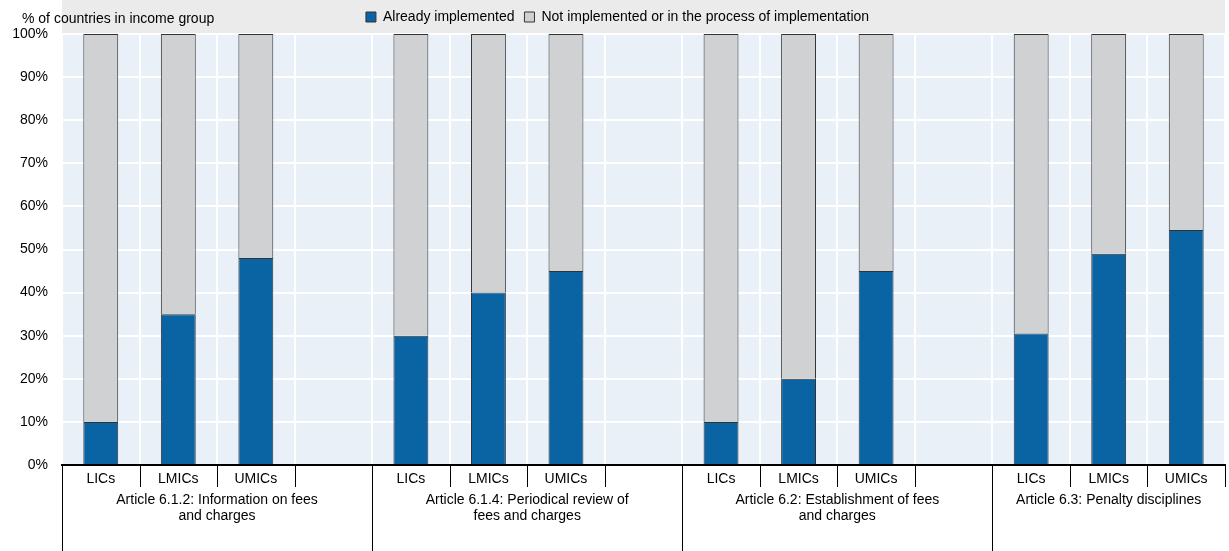 The height and width of the screenshot is (551, 1229). Describe the element at coordinates (33, 162) in the screenshot. I see `y-tick-label: 70%` at that location.